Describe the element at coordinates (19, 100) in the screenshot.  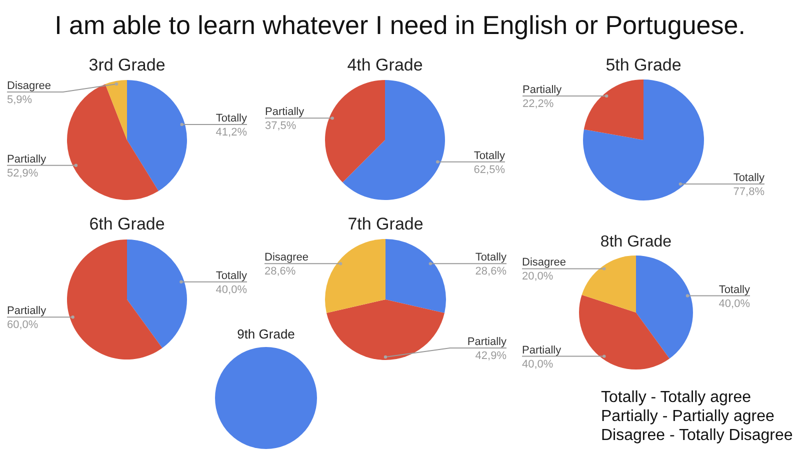
I see `data-label: 5,9%` at that location.